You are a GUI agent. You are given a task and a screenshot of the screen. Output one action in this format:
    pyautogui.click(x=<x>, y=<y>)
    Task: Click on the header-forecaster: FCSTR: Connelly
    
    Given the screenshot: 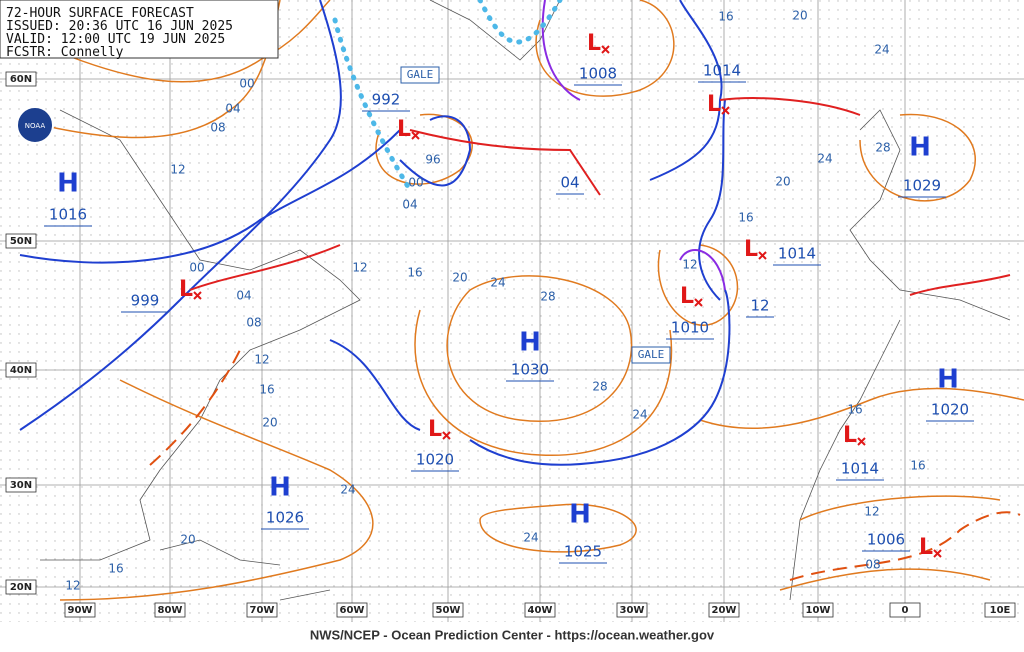 What is the action you would take?
    pyautogui.click(x=65, y=52)
    